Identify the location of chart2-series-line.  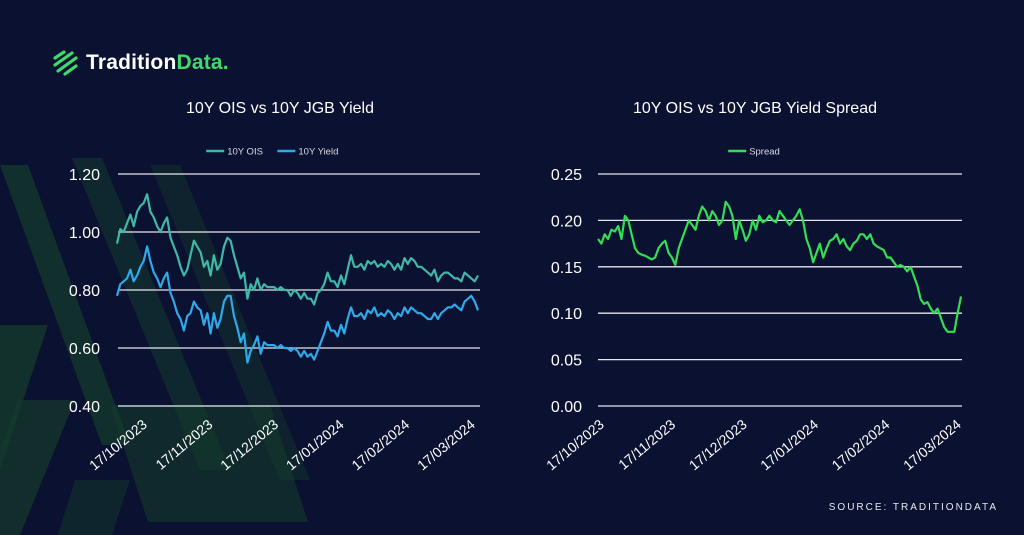
(780, 266).